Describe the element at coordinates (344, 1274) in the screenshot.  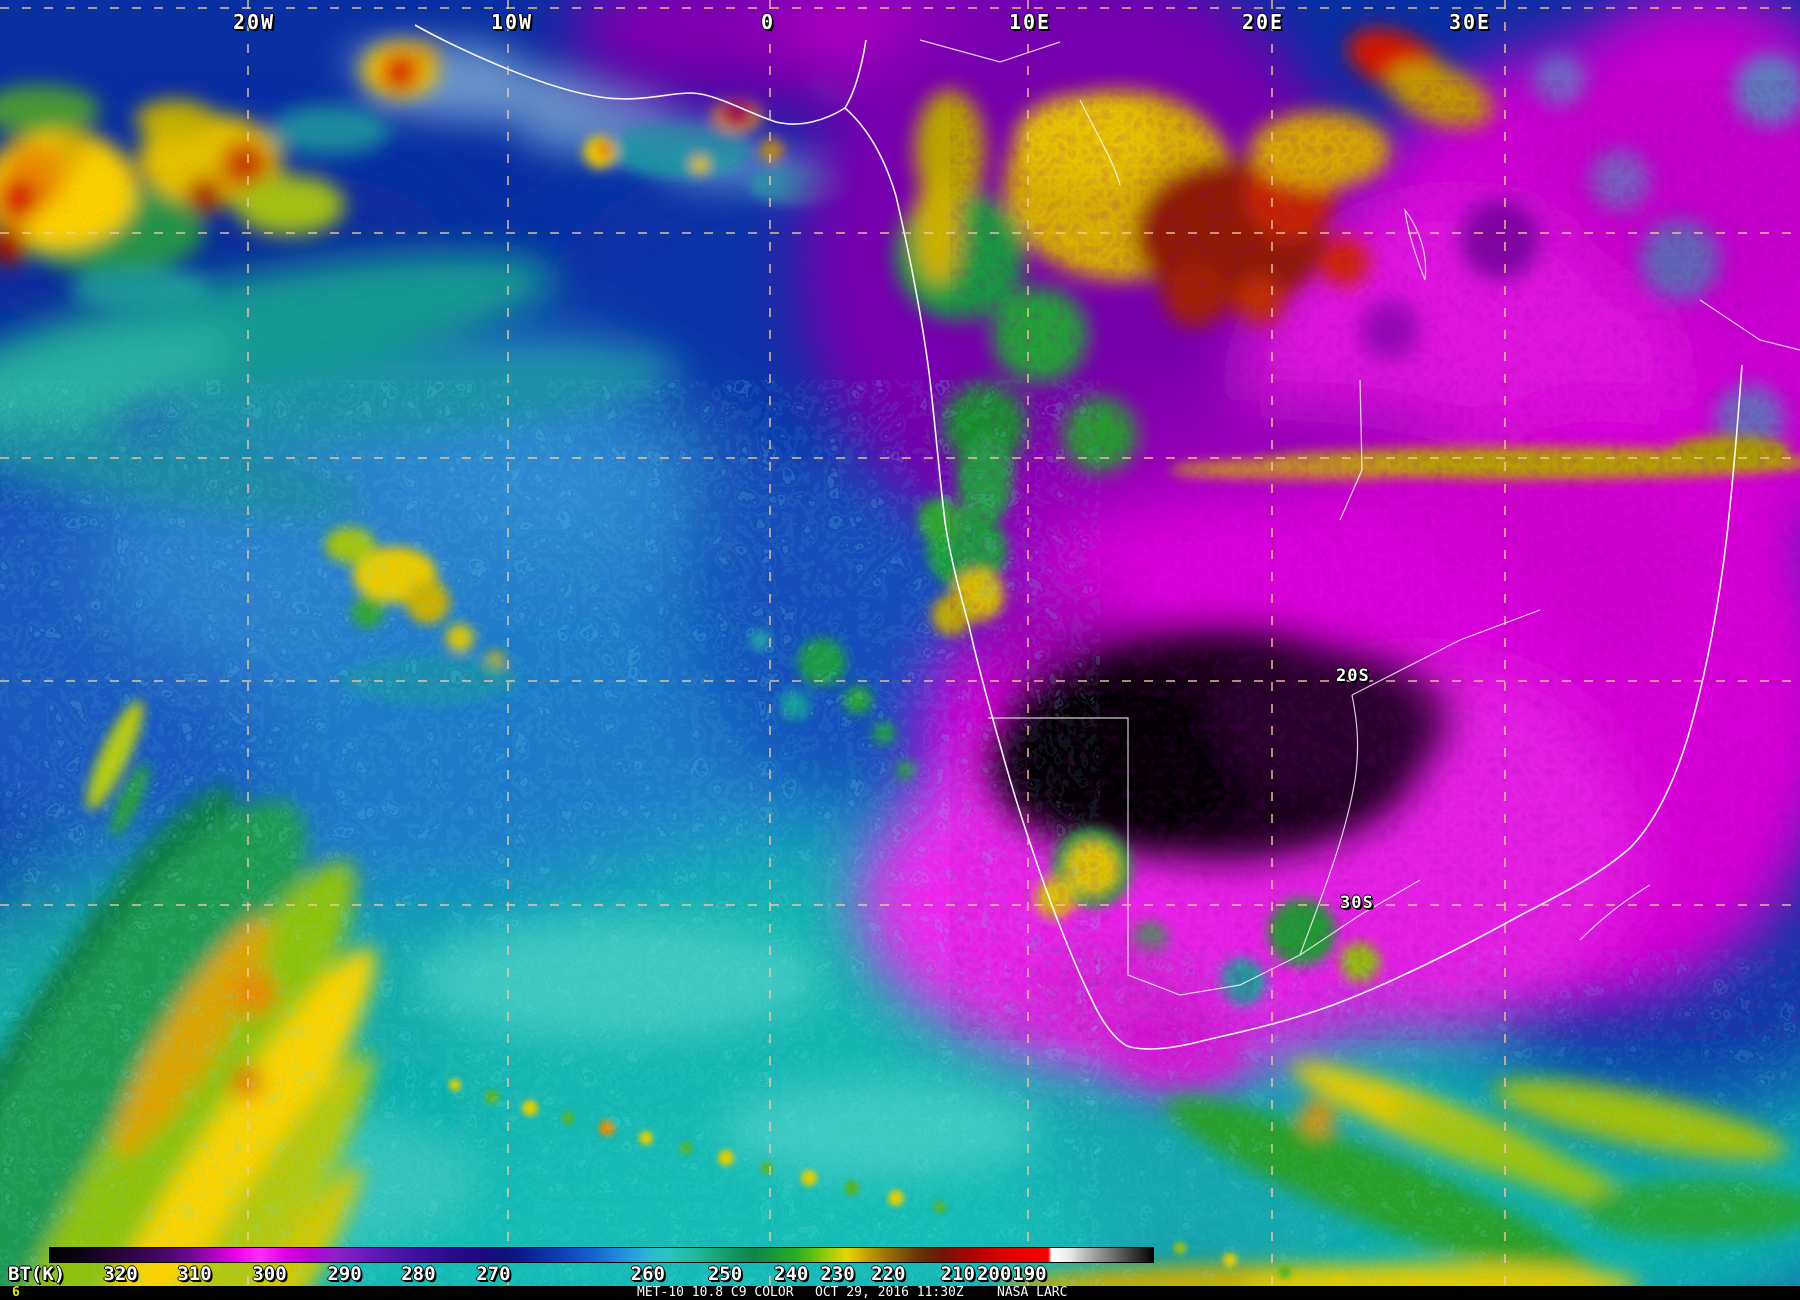
I see `colorbar-tick-290: 290` at that location.